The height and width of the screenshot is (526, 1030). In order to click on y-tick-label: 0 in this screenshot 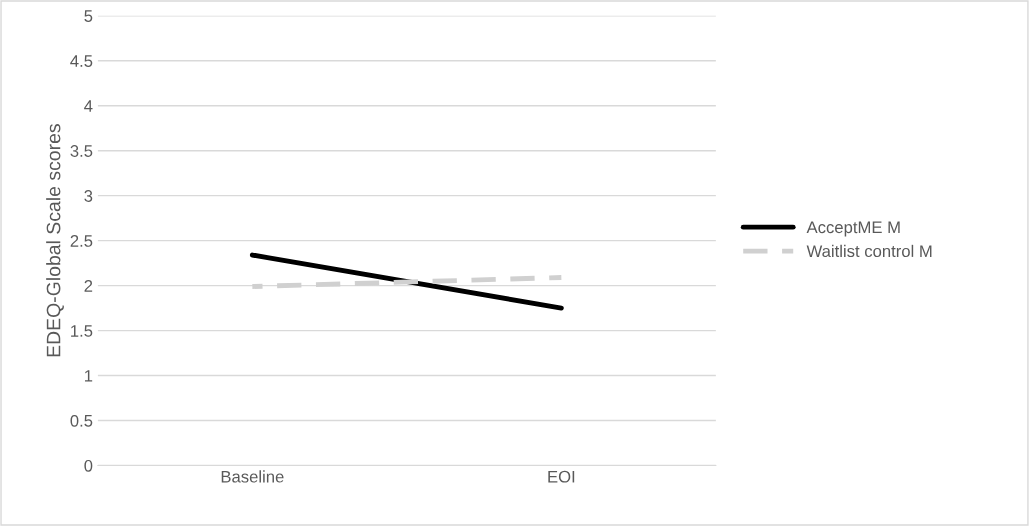, I will do `click(88, 465)`.